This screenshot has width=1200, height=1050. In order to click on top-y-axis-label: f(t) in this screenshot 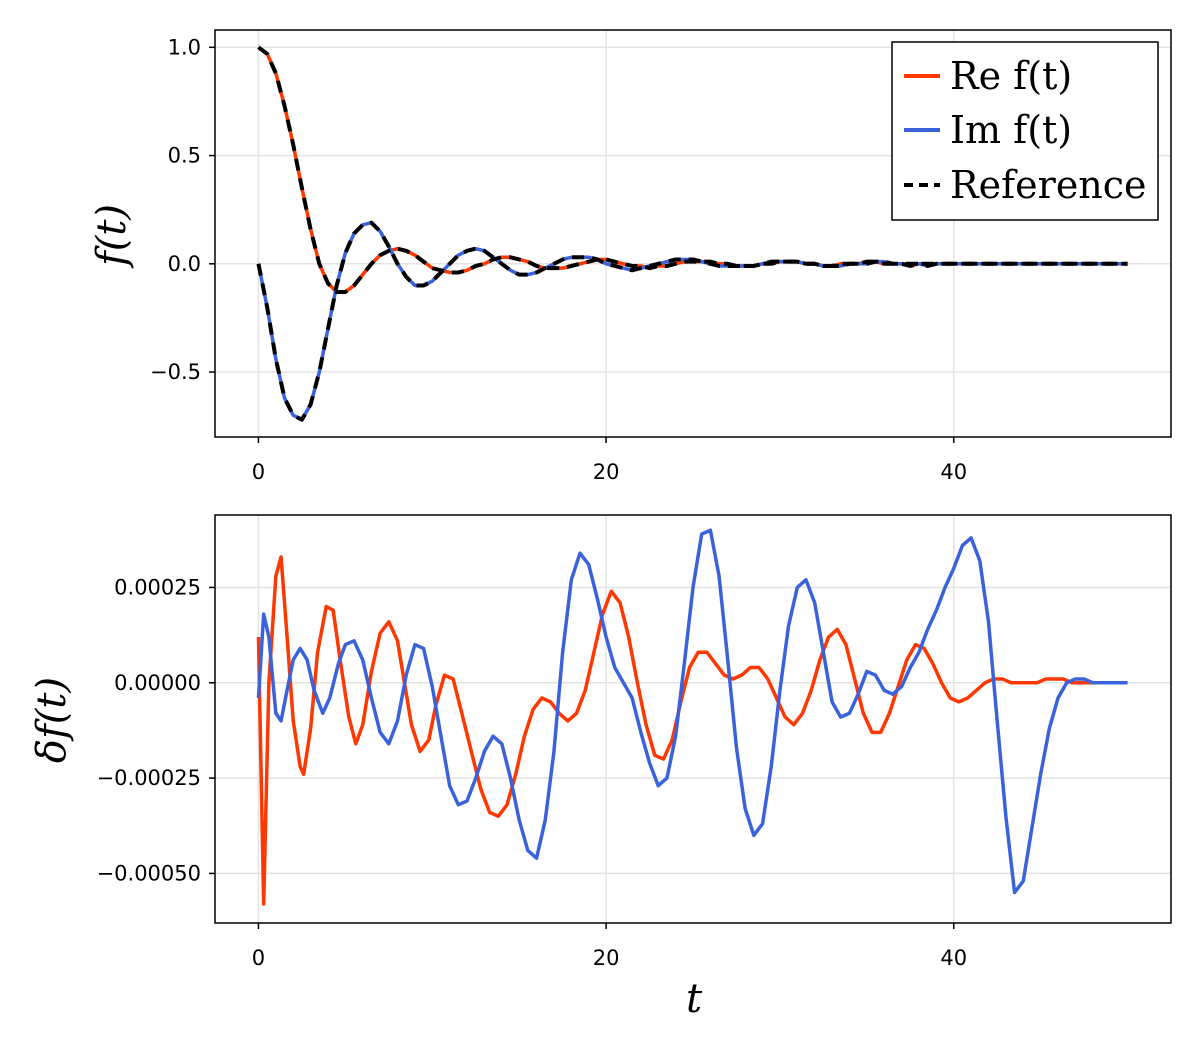, I will do `click(112, 236)`.